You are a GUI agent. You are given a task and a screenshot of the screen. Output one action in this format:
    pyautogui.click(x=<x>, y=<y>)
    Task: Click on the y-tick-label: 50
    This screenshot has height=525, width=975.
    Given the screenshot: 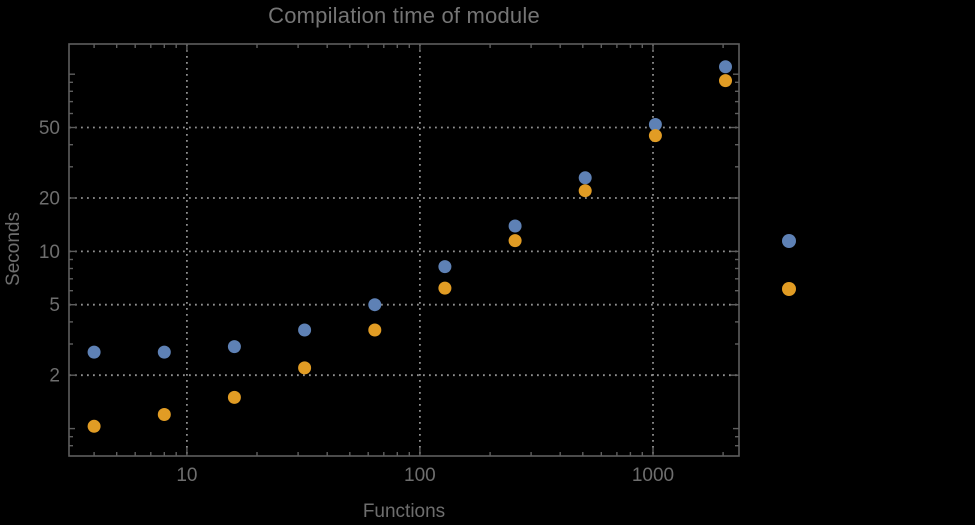 What is the action you would take?
    pyautogui.click(x=49, y=128)
    